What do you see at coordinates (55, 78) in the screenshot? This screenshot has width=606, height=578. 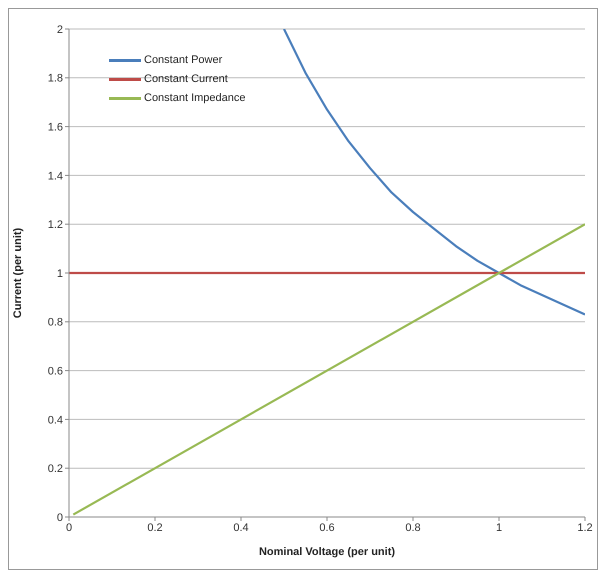 I see `y-tick-label: 1.8` at bounding box center [55, 78].